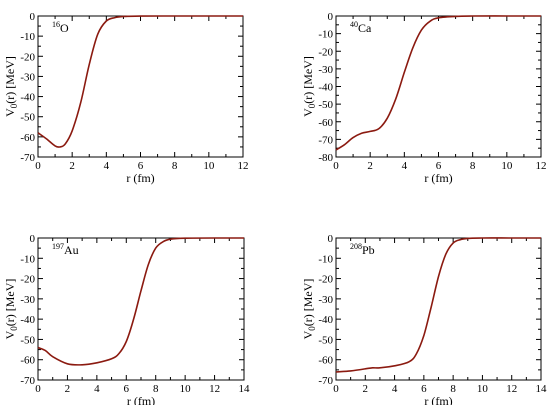 This screenshot has height=405, width=550. What do you see at coordinates (368, 250) in the screenshot?
I see `nucleus-symbol: Pb` at bounding box center [368, 250].